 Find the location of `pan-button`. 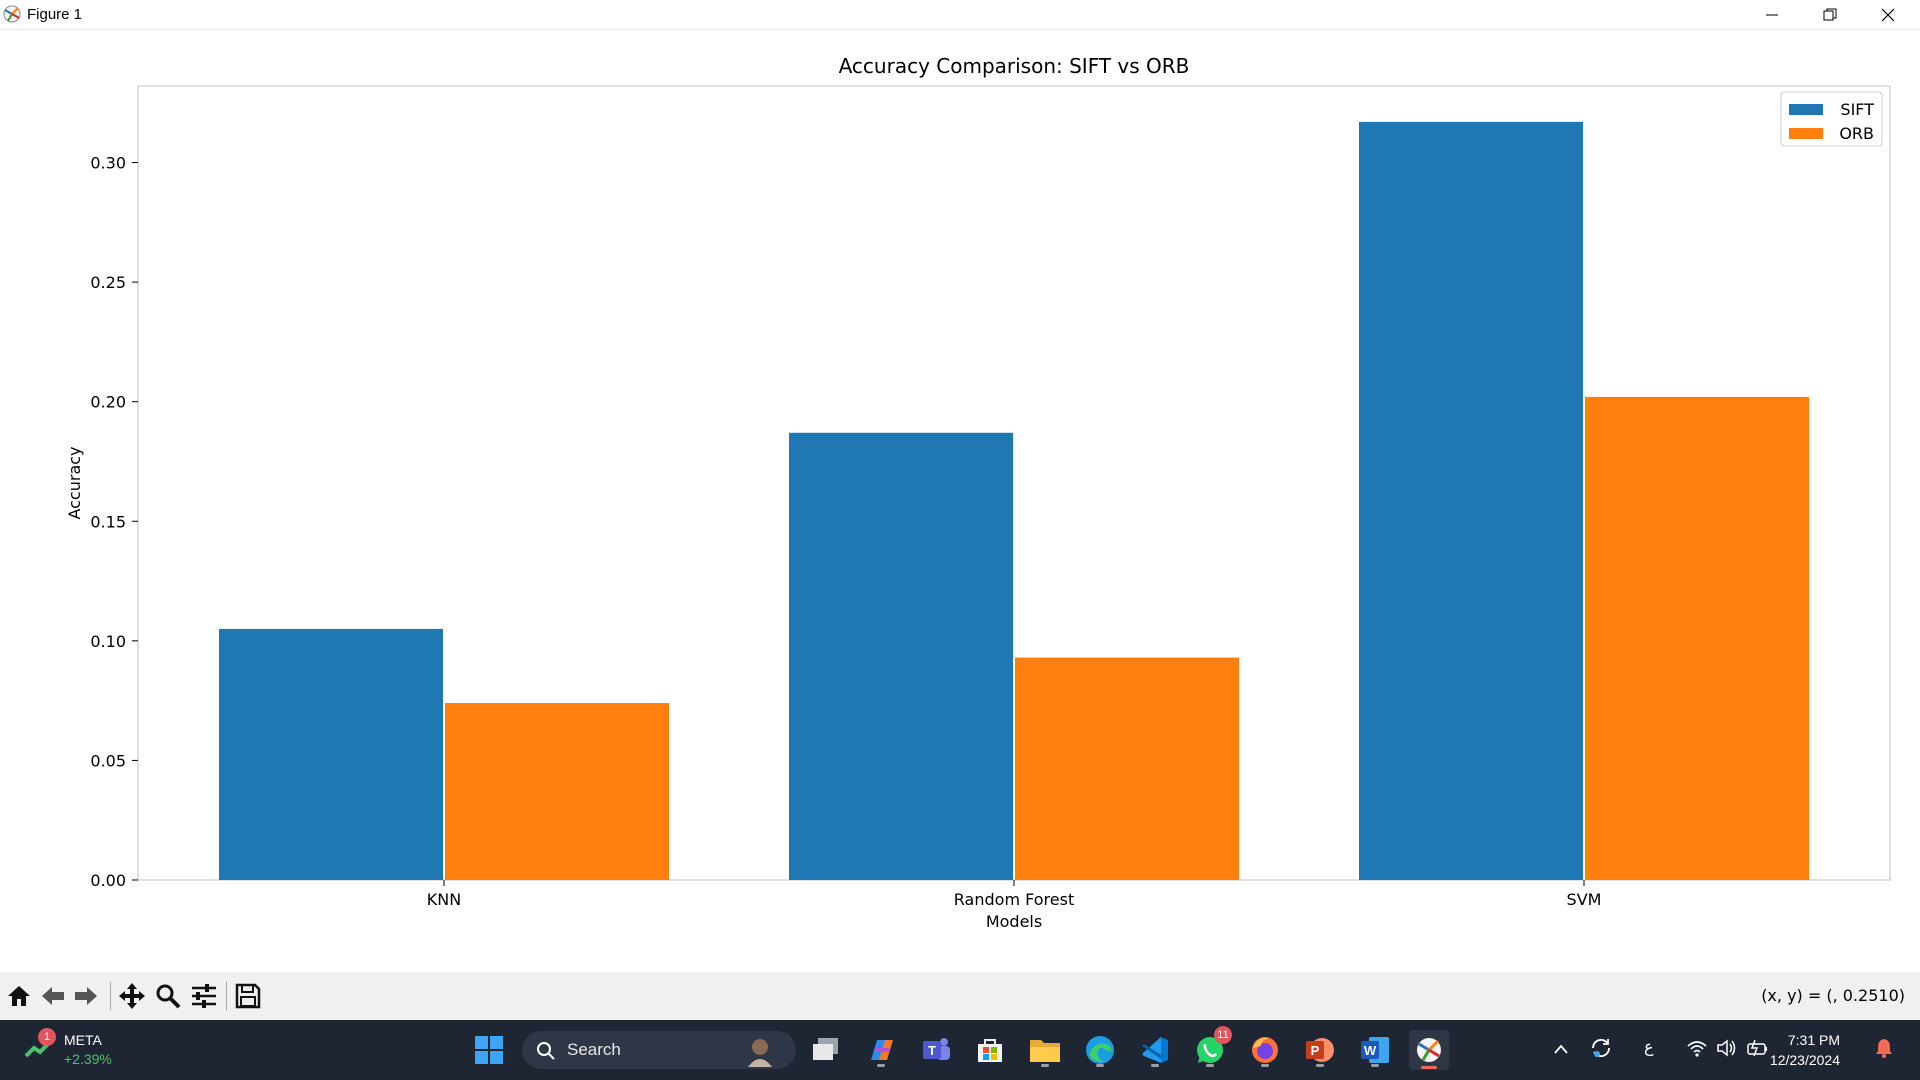

pan-button is located at coordinates (132, 996).